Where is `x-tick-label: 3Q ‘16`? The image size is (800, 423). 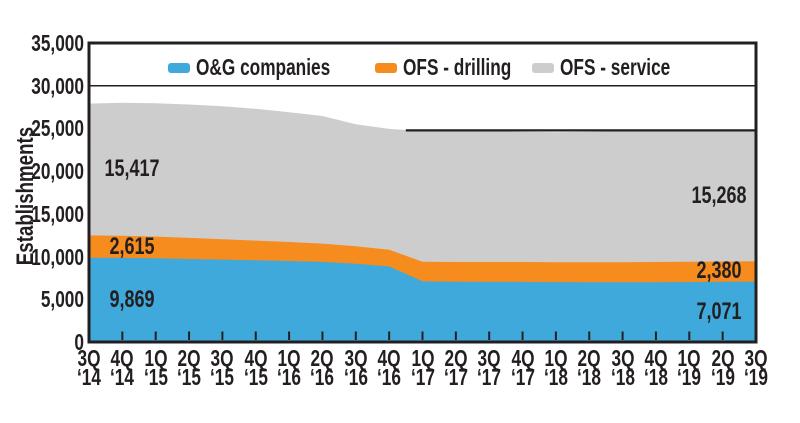 x-tick-label: 3Q ‘16 is located at coordinates (356, 367).